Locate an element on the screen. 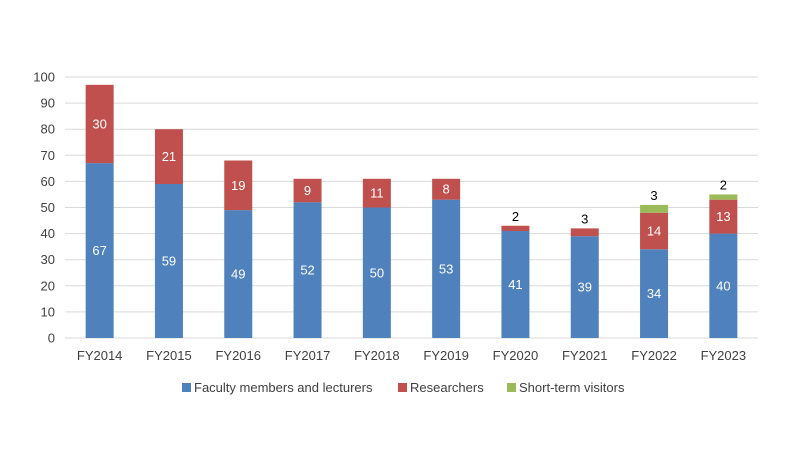  y-axis-ticks: 0 10 20 30 40 50 60 70 80 90 100 is located at coordinates (44, 208).